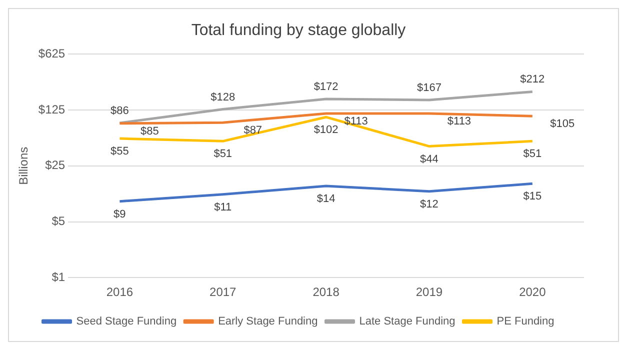  Describe the element at coordinates (298, 31) in the screenshot. I see `chart-title: Total funding by stage globally` at that location.